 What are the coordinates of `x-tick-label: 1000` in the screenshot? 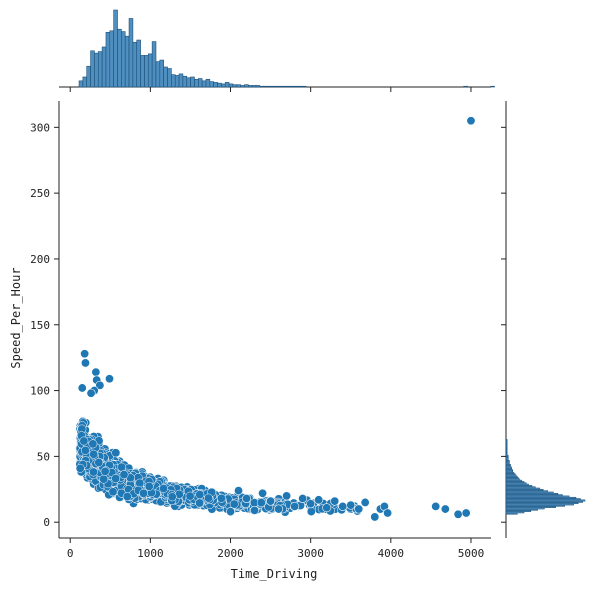 It's located at (150, 553).